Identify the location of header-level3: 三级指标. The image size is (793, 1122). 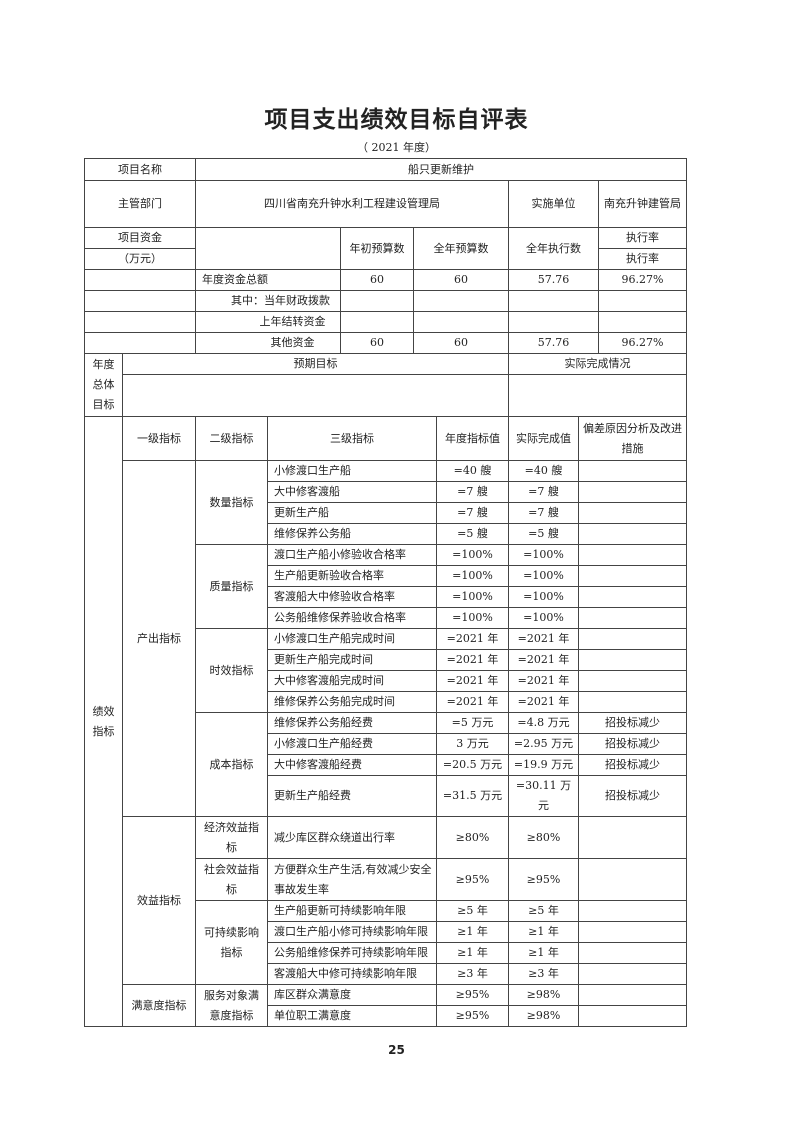
(352, 438).